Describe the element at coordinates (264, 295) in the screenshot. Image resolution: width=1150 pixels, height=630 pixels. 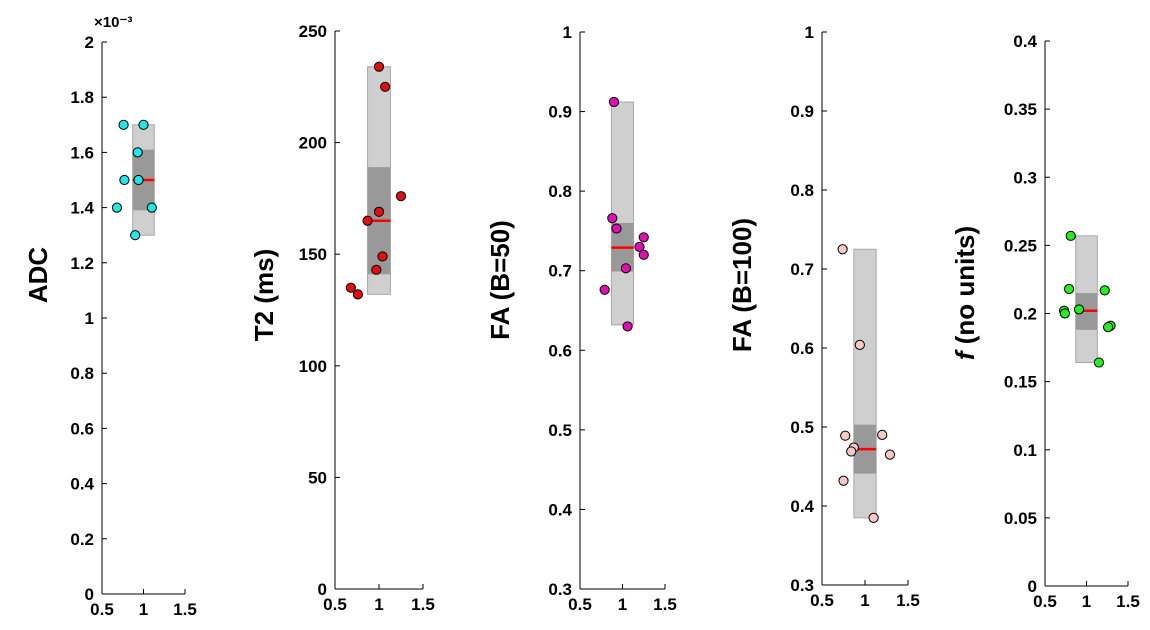
I see `y-axis-label: T2 (ms)` at that location.